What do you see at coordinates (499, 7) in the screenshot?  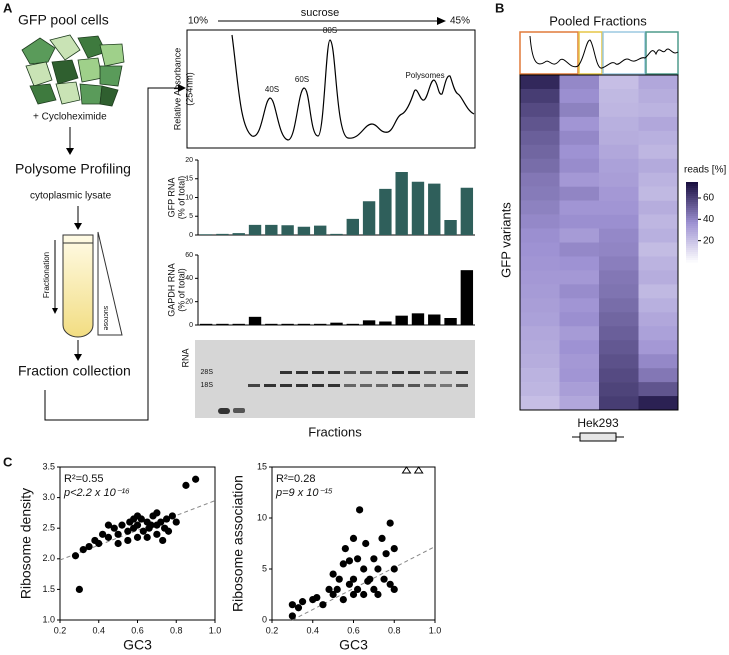 I see `panel-letter: B` at bounding box center [499, 7].